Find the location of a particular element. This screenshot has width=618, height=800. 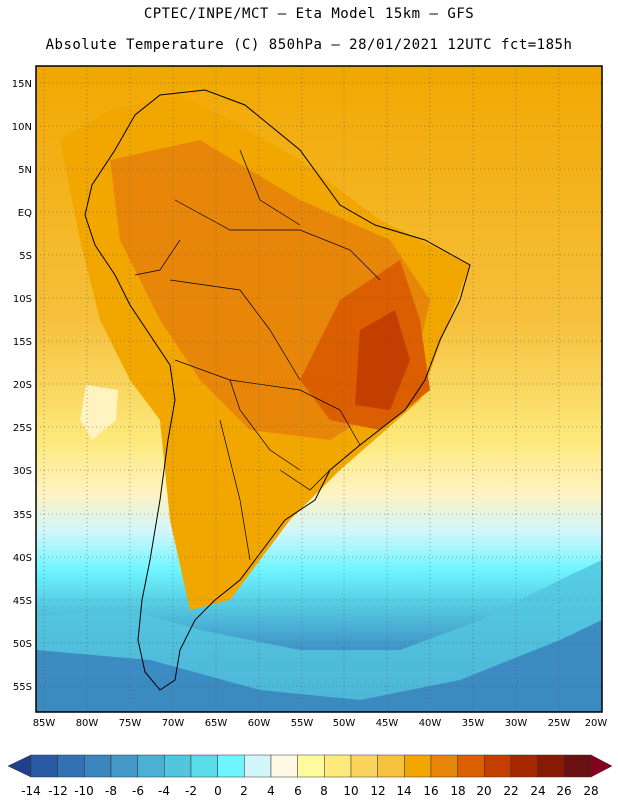

colorbar-label: -12 is located at coordinates (58, 791).